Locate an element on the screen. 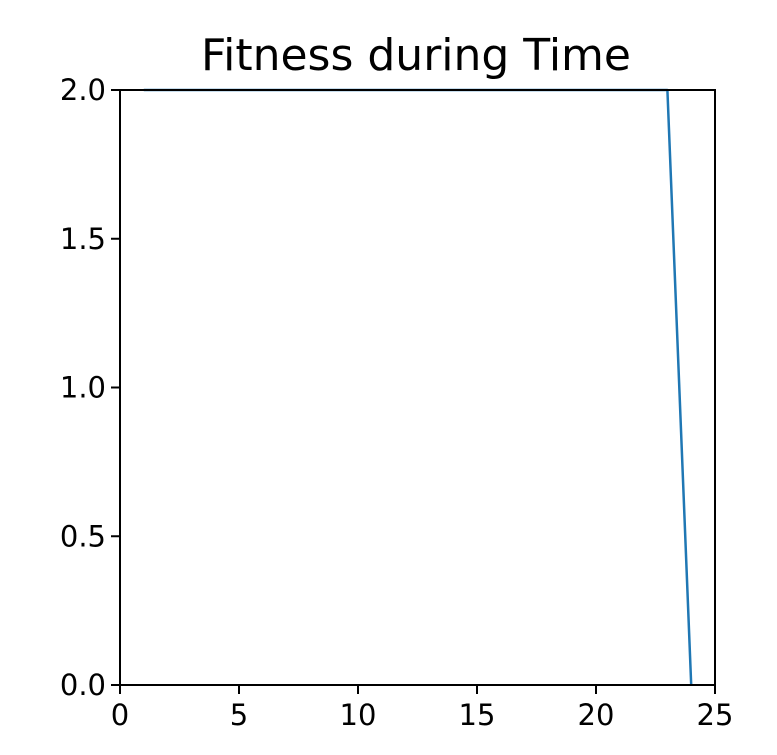  x-tick-label: 10 is located at coordinates (358, 715).